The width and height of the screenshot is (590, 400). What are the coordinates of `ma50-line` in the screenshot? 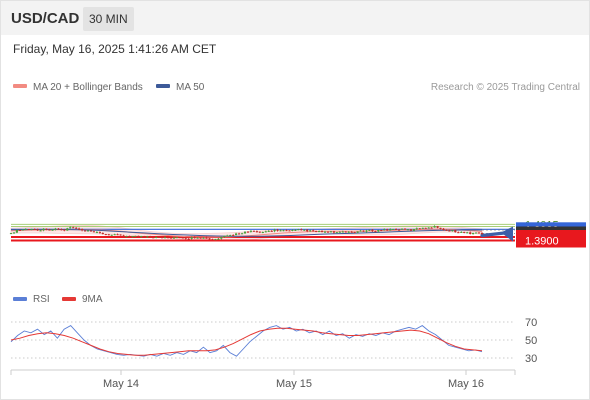 It's located at (246, 232).